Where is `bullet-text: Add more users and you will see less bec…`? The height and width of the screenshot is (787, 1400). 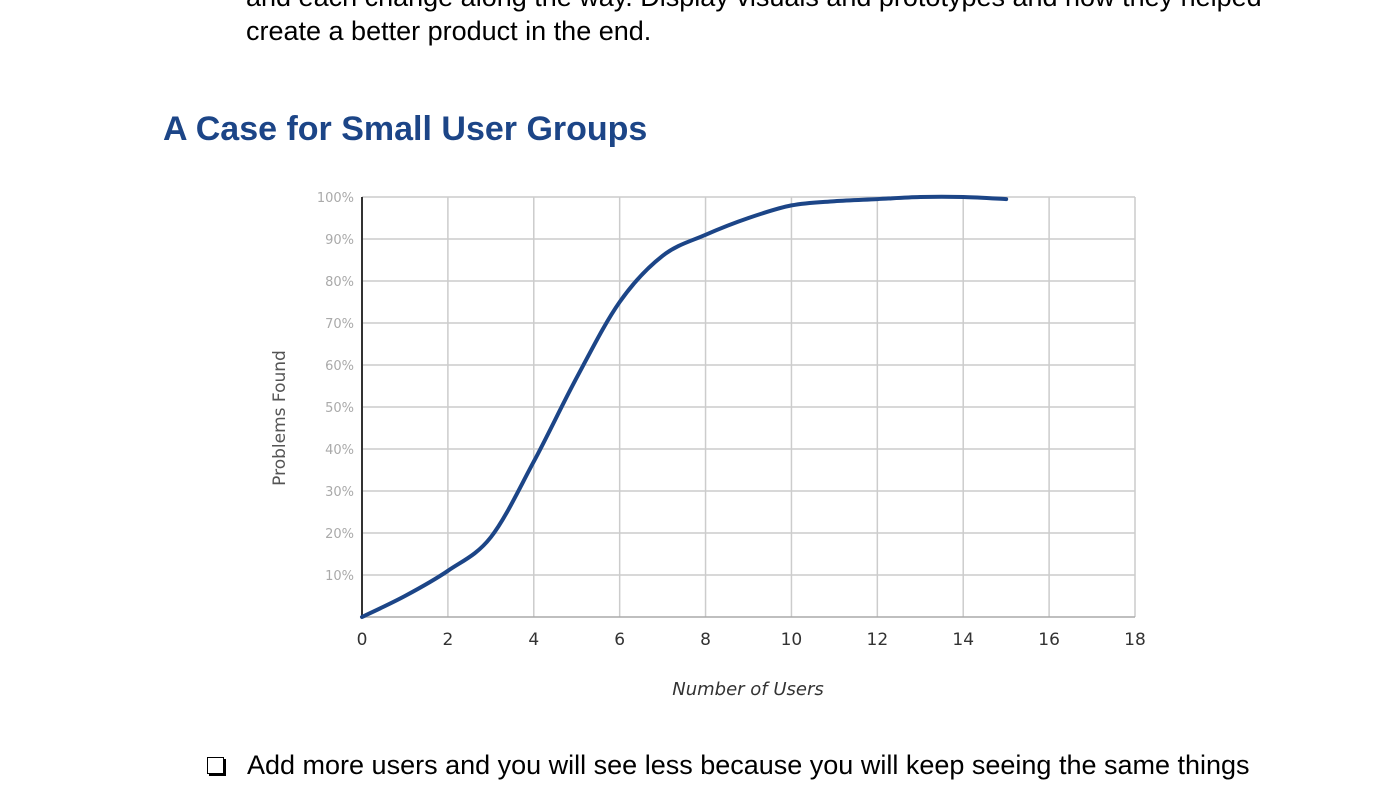
bullet-text: Add more users and you will see less bec… is located at coordinates (748, 765).